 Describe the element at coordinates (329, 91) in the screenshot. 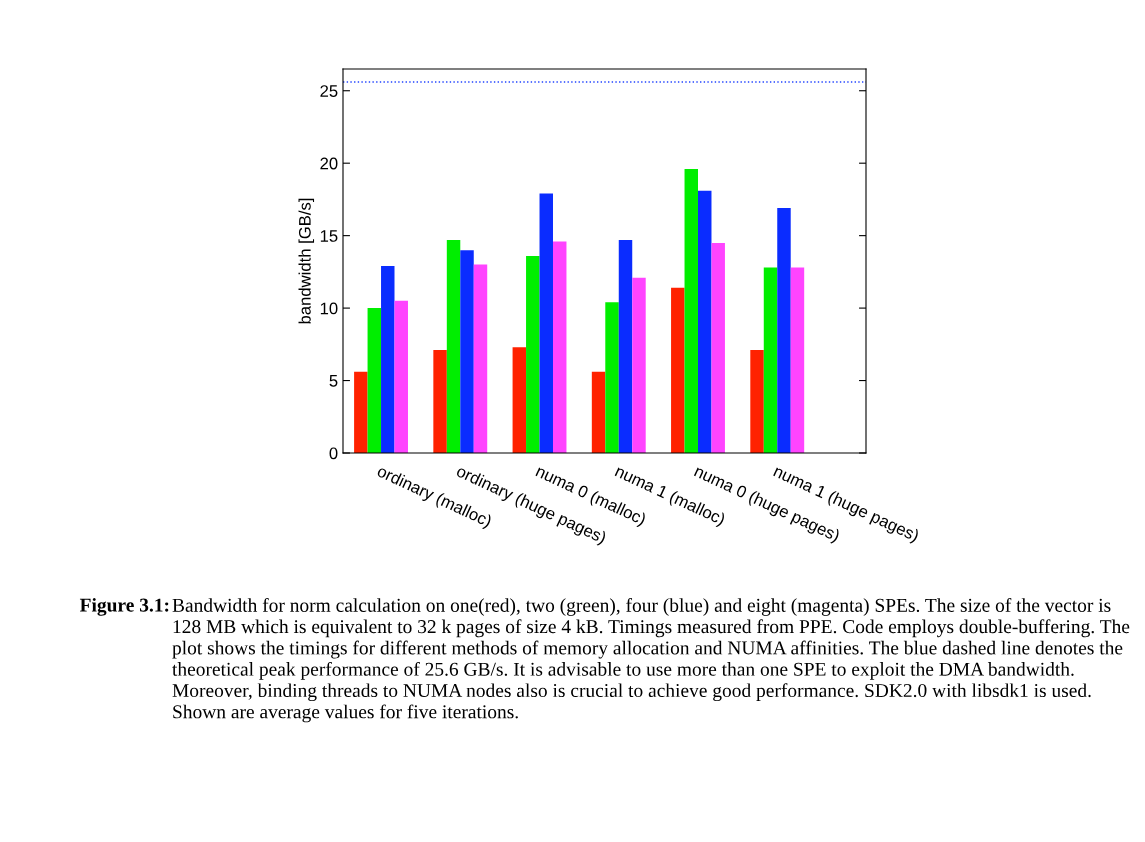

I see `y-tick-label: 25` at that location.